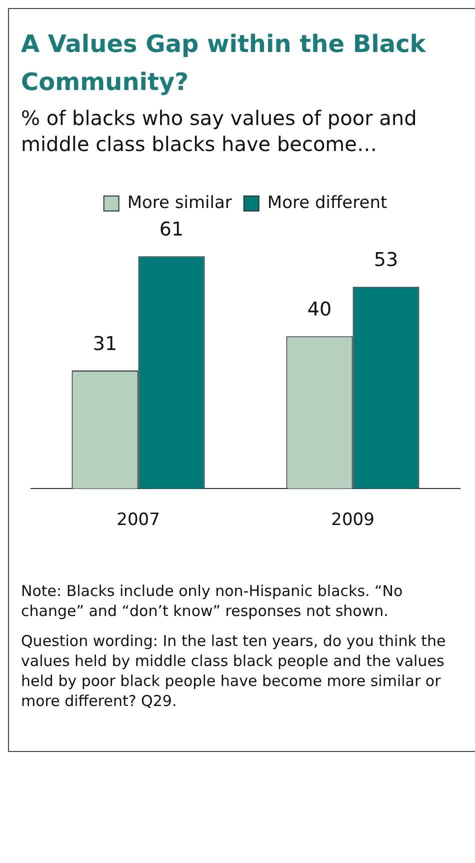  Describe the element at coordinates (386, 260) in the screenshot. I see `data-label: 53` at that location.